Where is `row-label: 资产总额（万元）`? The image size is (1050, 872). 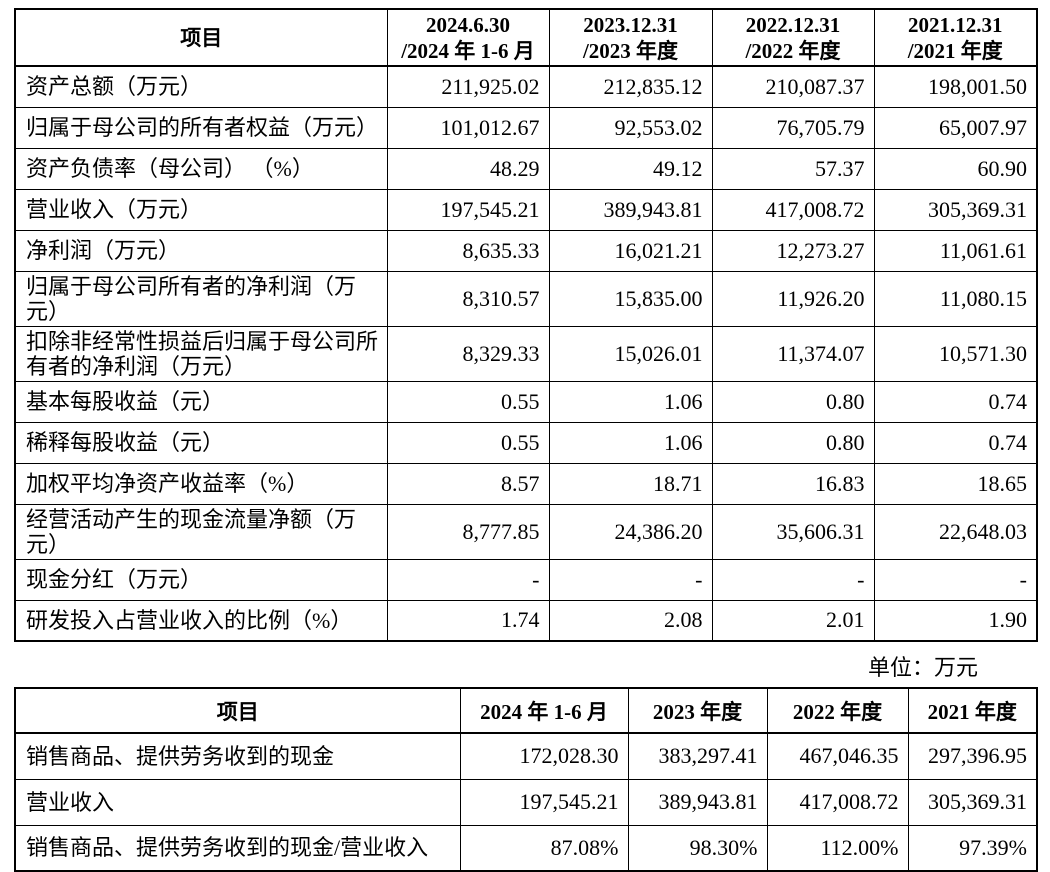
row-label: 资产总额（万元） is located at coordinates (201, 86).